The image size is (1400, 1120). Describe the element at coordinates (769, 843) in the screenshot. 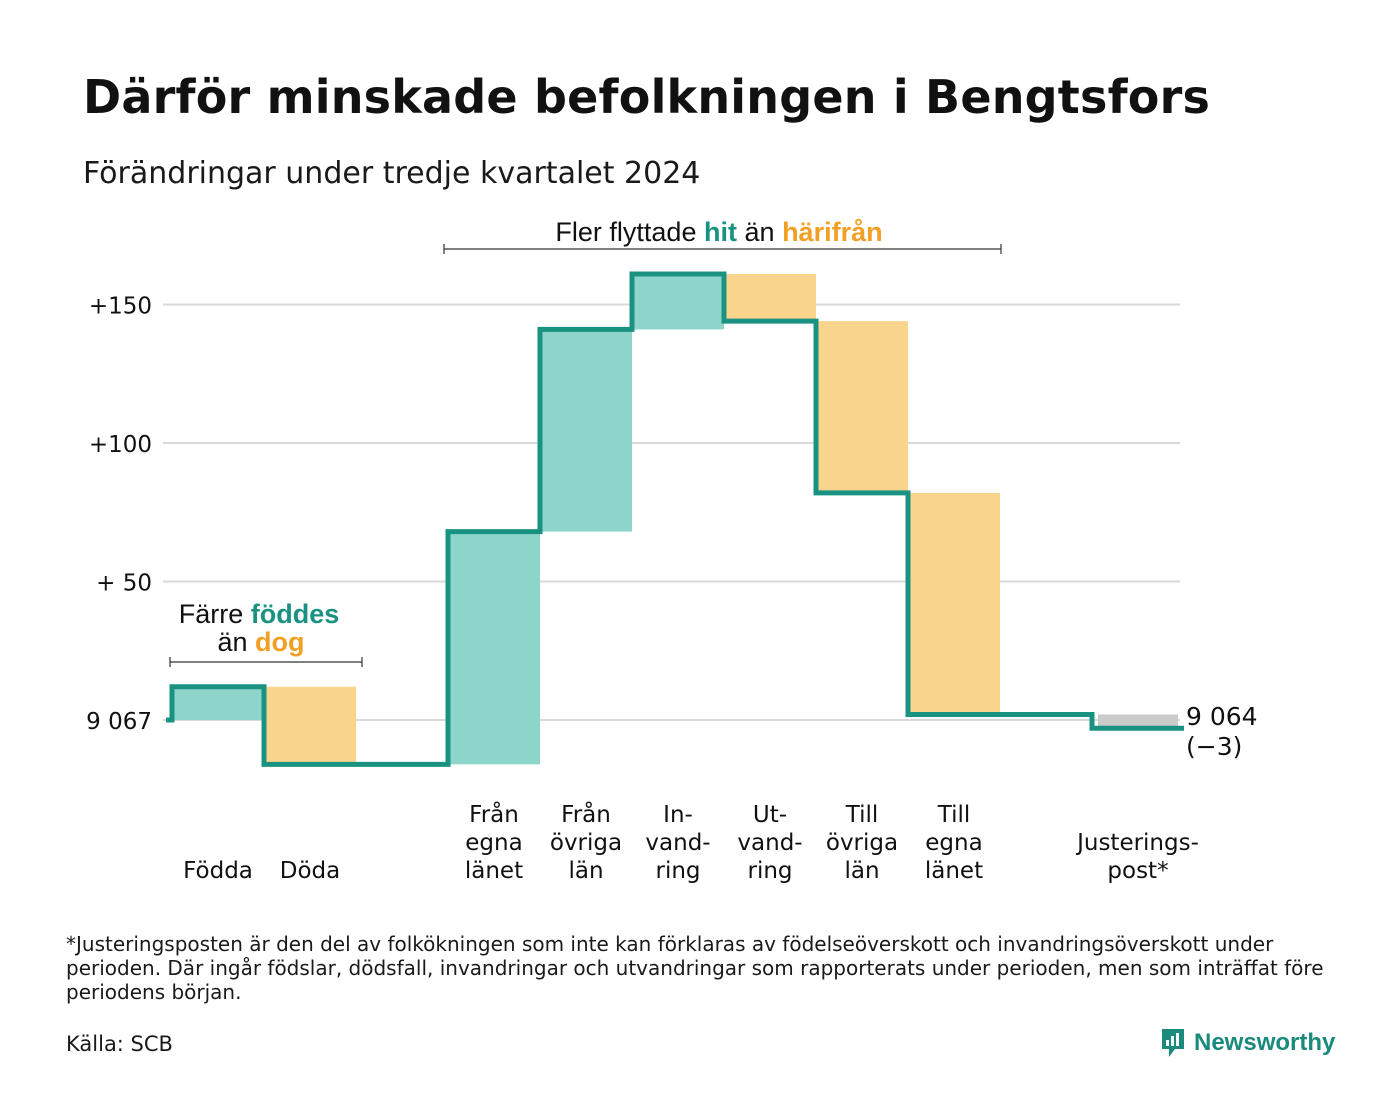

I see `x-tick-label: Ut-vand-ring` at that location.